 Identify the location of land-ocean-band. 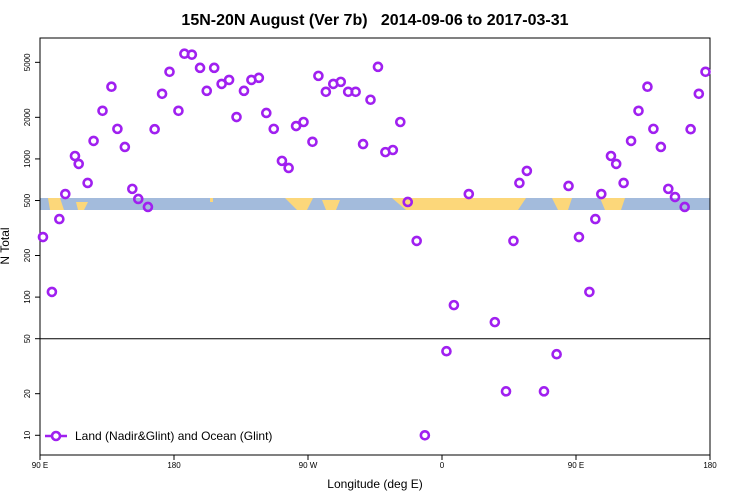
(375, 204).